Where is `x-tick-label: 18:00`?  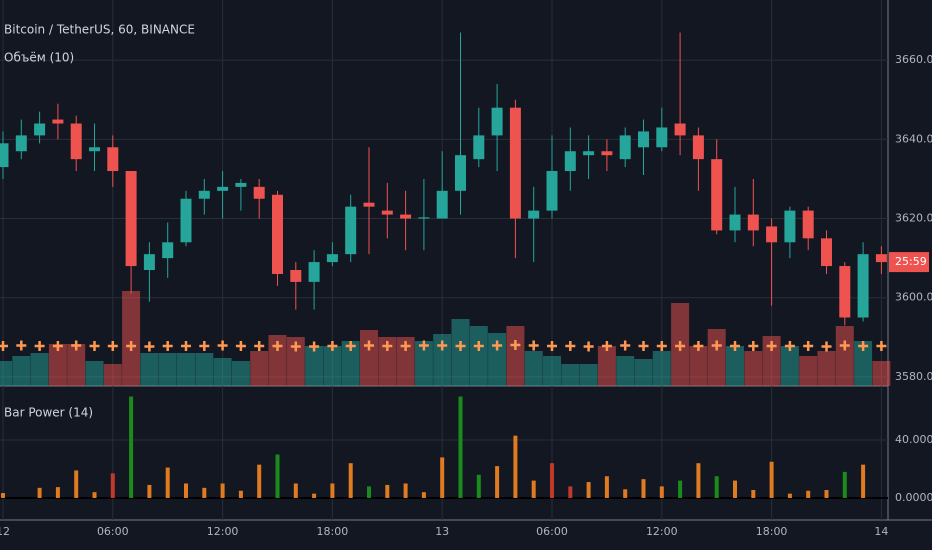
x-tick-label: 18:00 is located at coordinates (772, 531).